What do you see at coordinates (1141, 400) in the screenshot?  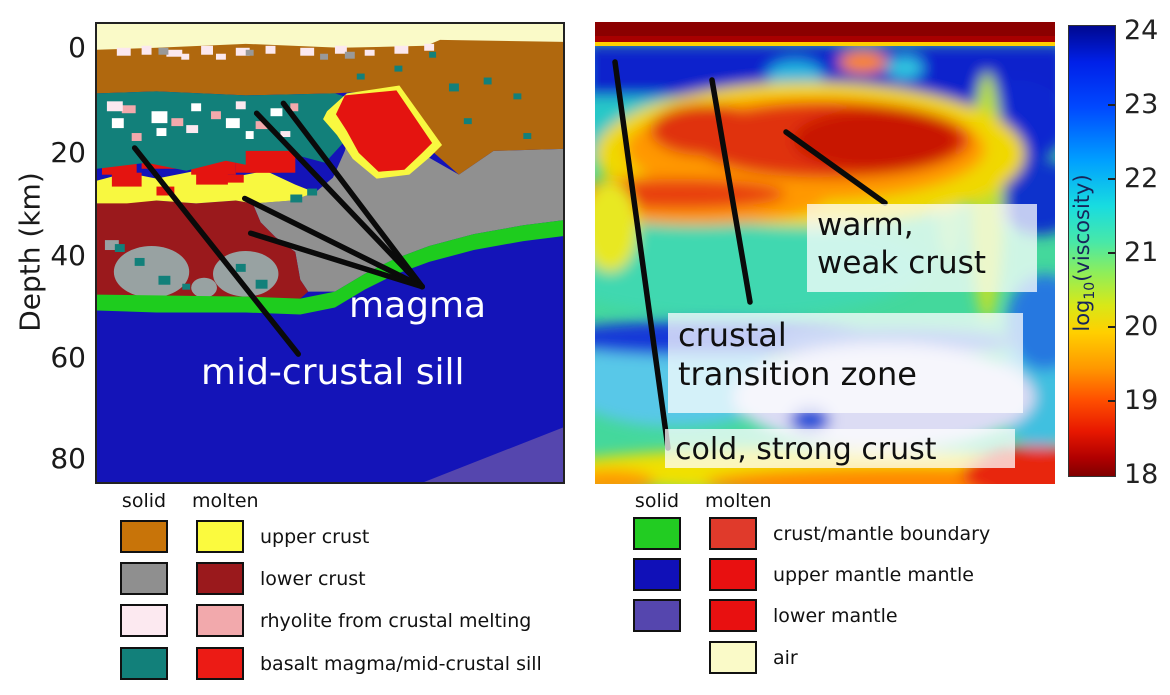 I see `colorbar-tick-label: 19` at bounding box center [1141, 400].